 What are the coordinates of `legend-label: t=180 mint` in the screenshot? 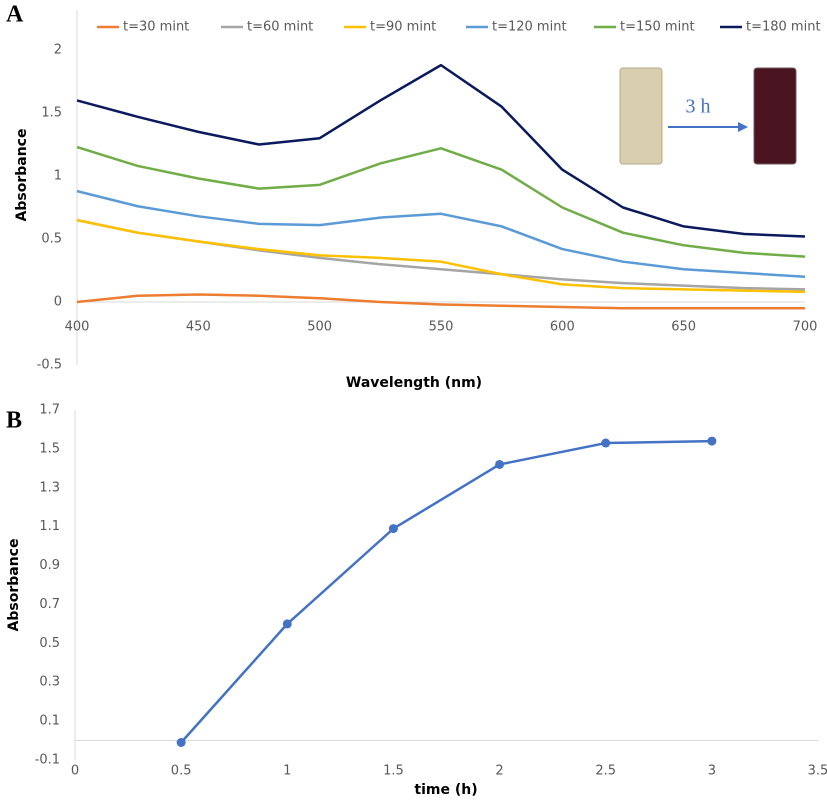 It's located at (783, 27).